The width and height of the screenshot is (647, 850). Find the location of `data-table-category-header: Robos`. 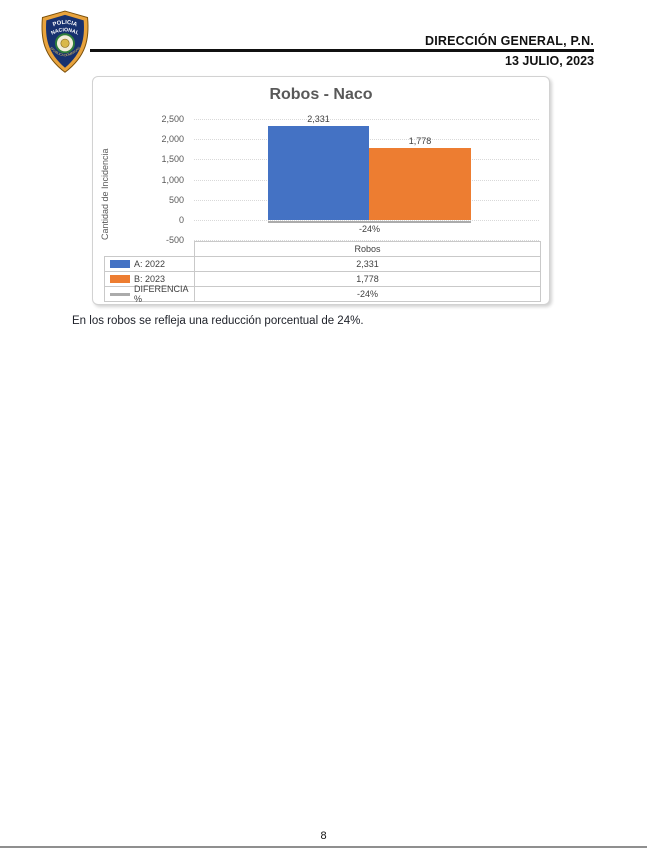

data-table-category-header: Robos is located at coordinates (367, 249).